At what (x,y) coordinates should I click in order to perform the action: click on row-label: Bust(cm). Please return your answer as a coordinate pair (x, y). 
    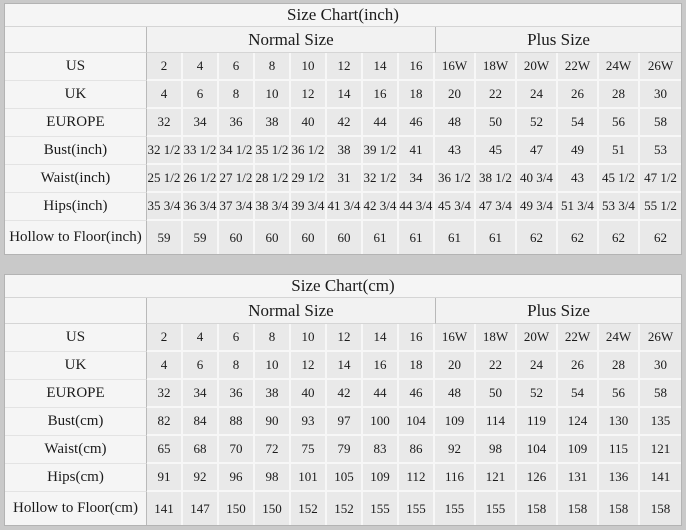
    Looking at the image, I should click on (75, 422).